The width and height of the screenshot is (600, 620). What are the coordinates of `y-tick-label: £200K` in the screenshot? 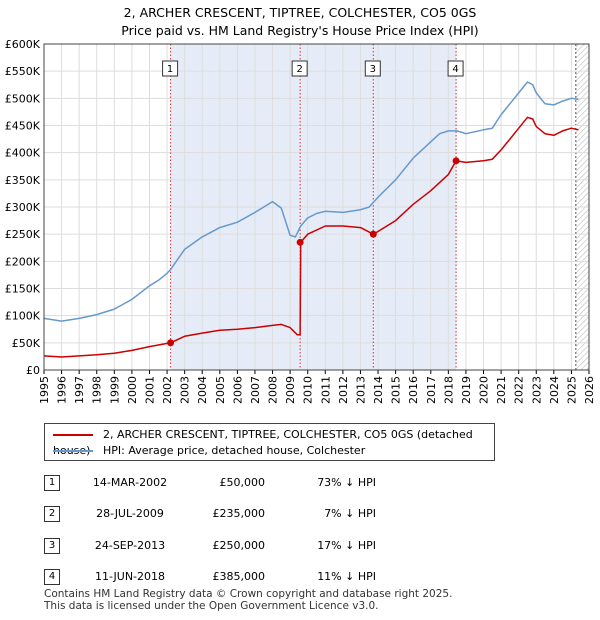 It's located at (23, 261).